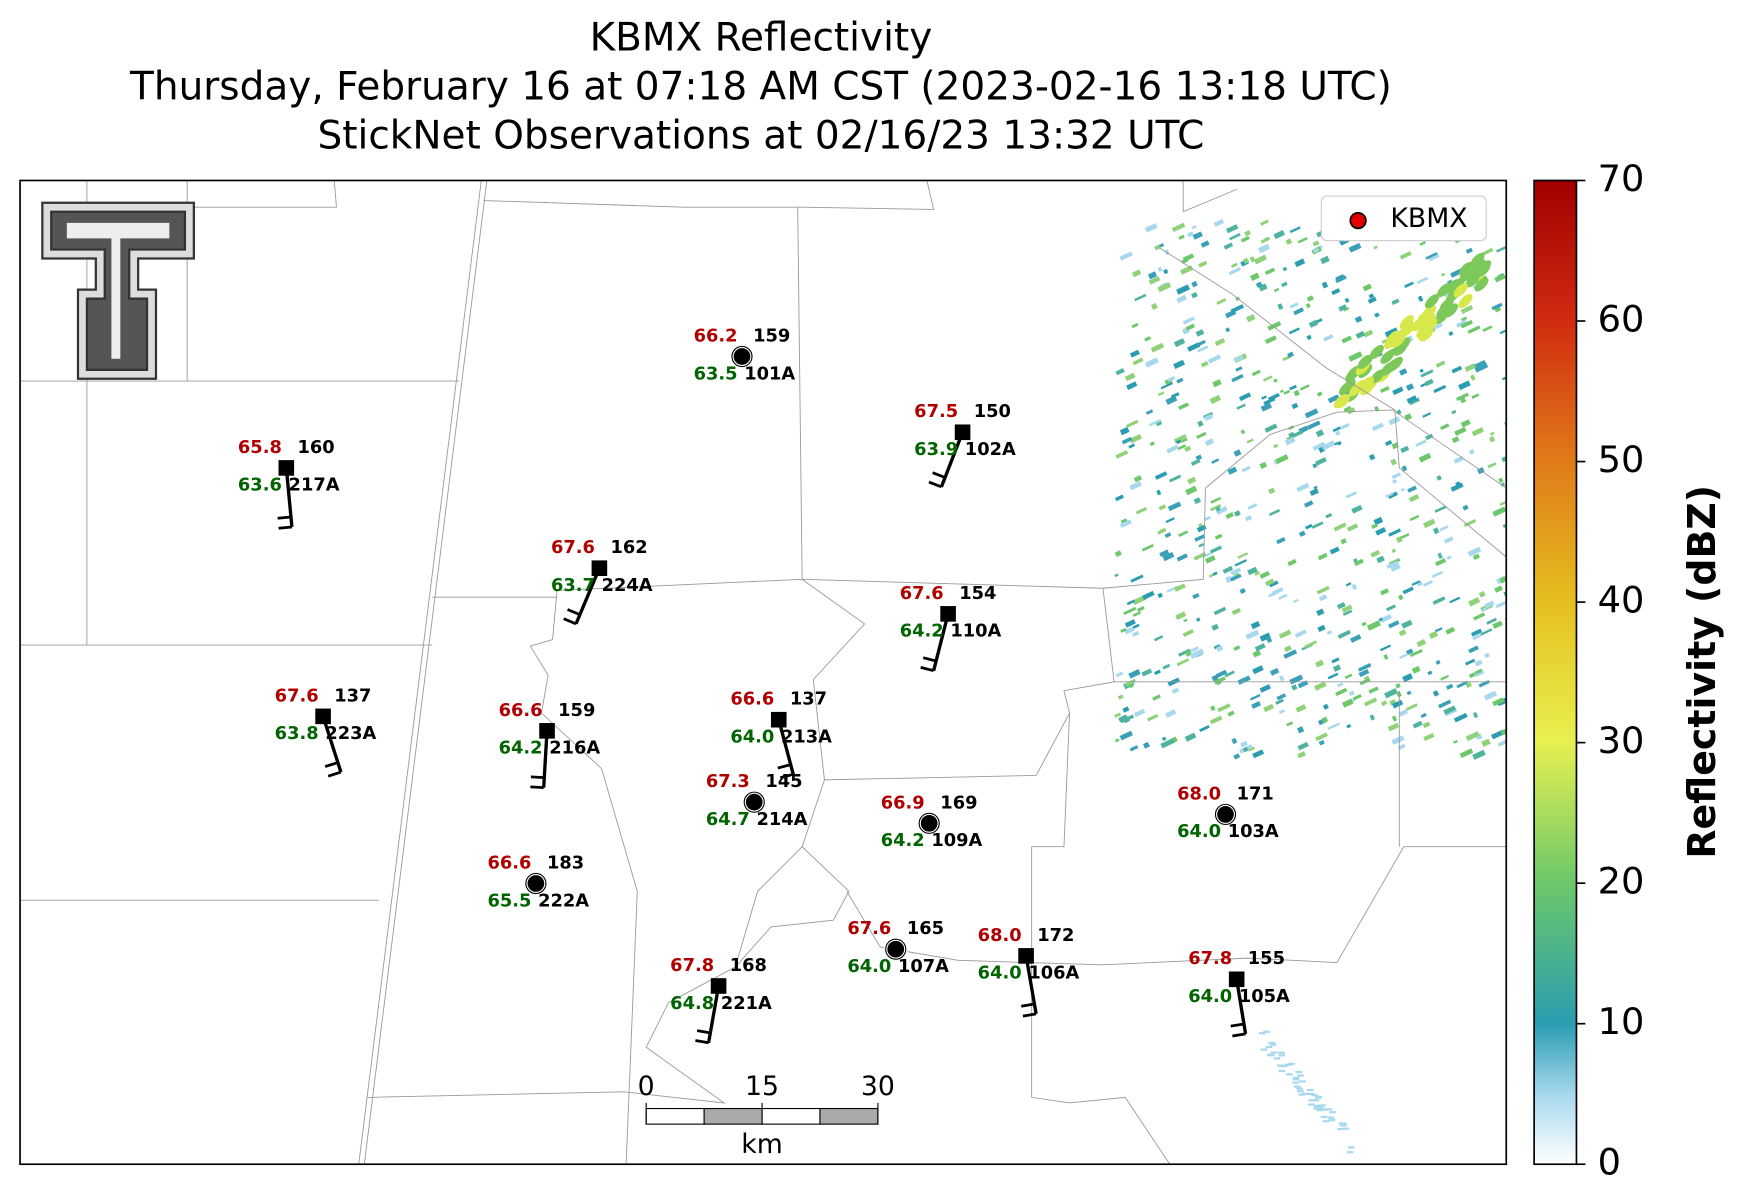 The height and width of the screenshot is (1201, 1738). Describe the element at coordinates (1609, 1162) in the screenshot. I see `colorbar-tick-label: 0` at that location.